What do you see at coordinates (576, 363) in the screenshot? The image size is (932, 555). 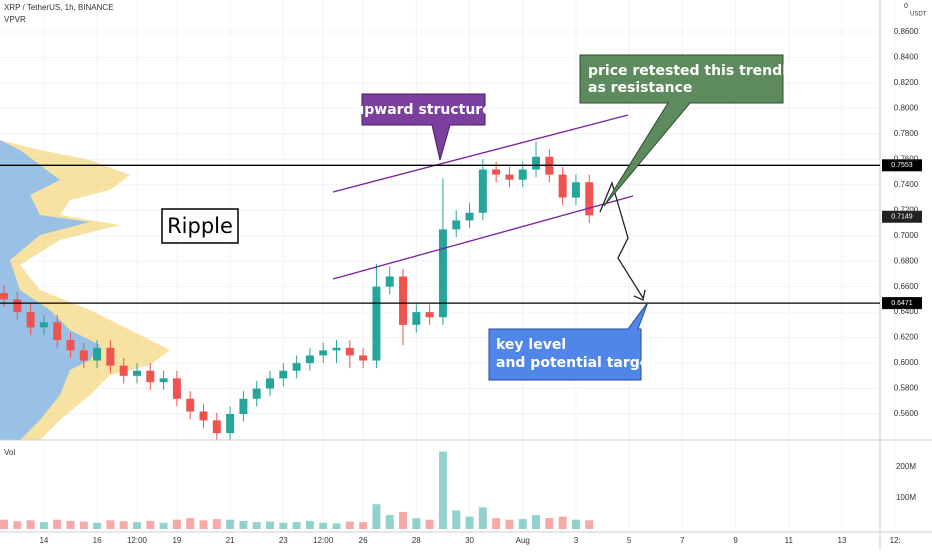 I see `target-label-2: and potential target` at bounding box center [576, 363].